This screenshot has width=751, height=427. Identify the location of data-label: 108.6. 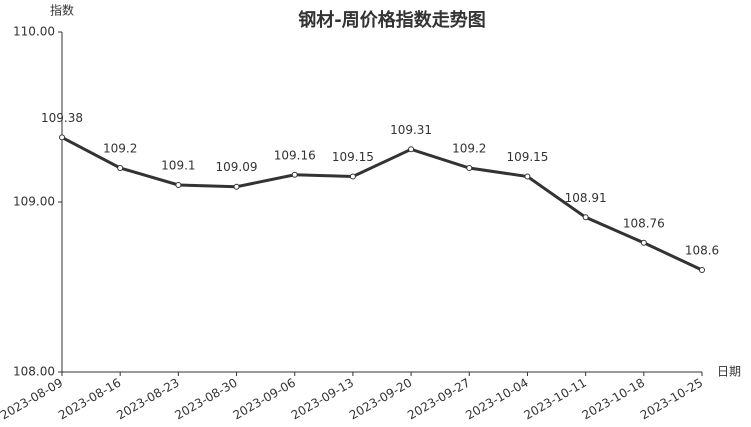
(702, 251).